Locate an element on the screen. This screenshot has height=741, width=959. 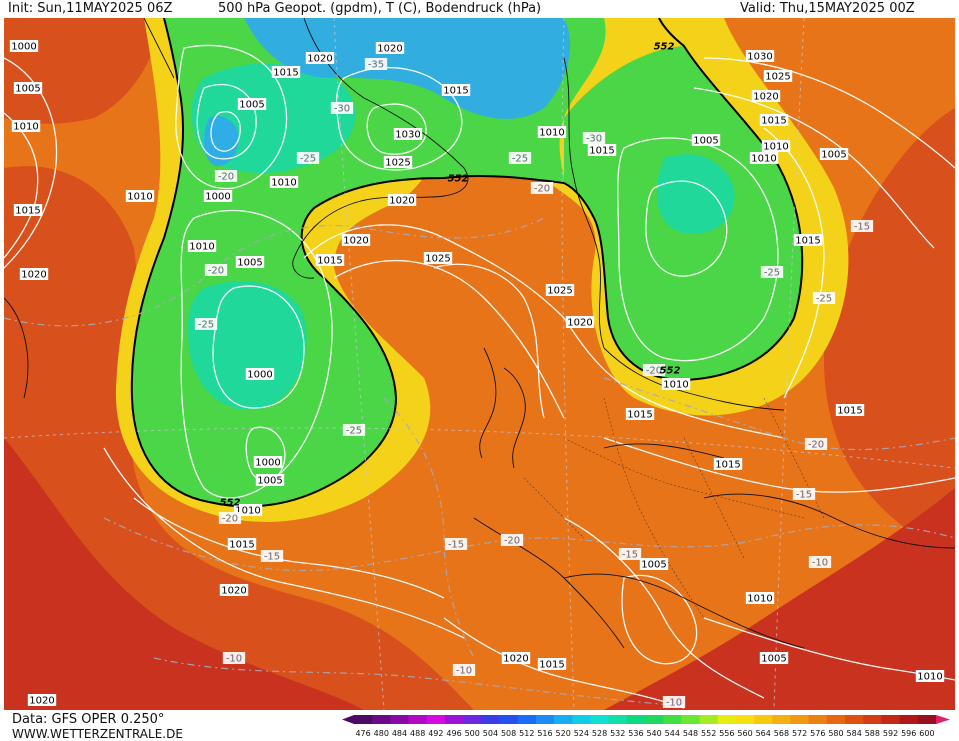
temp-label: -35 is located at coordinates (376, 64).